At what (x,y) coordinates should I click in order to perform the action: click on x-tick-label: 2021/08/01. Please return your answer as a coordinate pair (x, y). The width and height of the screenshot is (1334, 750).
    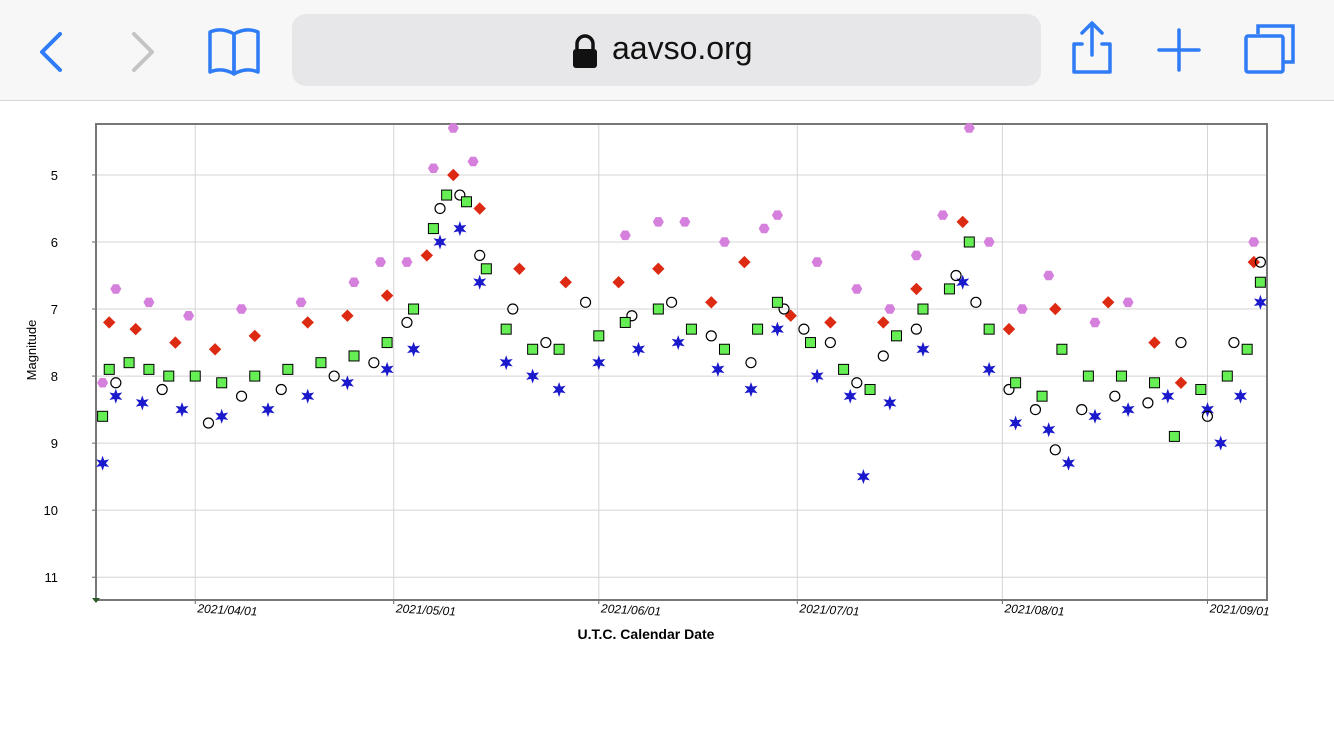
    Looking at the image, I should click on (1034, 609).